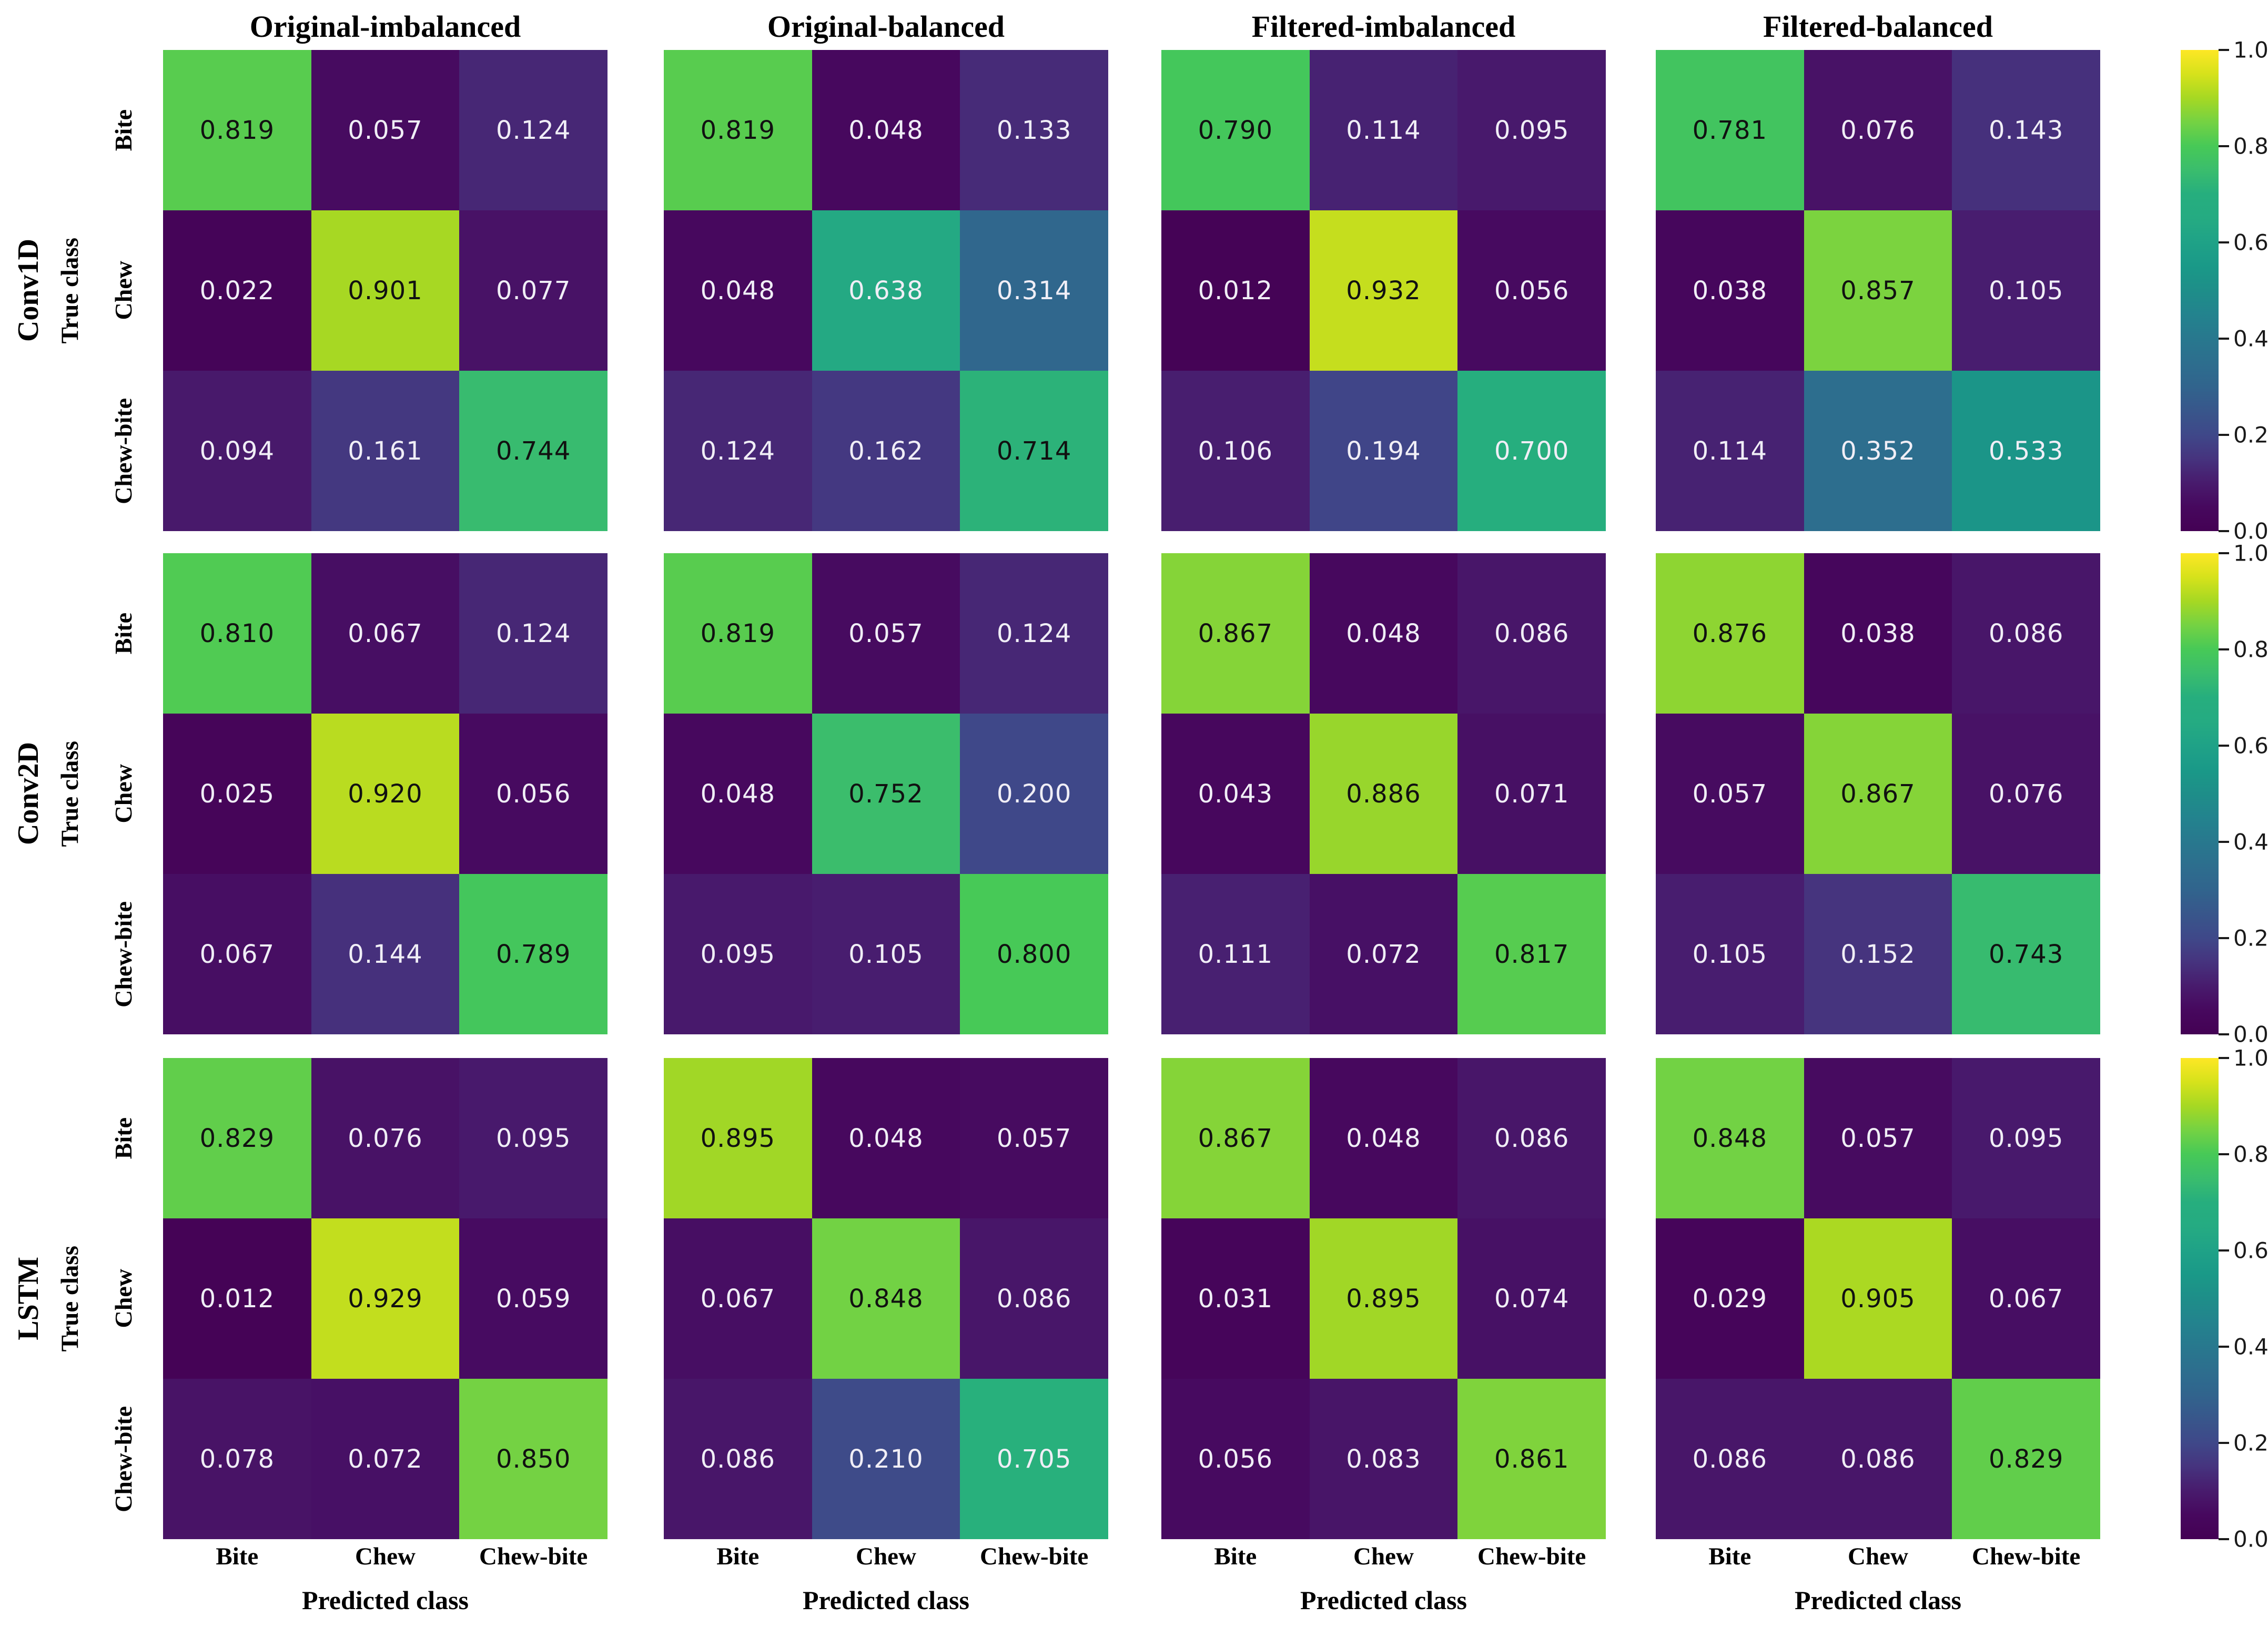 Image resolution: width=2268 pixels, height=1648 pixels. Describe the element at coordinates (1878, 26) in the screenshot. I see `column-title-filtered-balanced: Filtered-balanced` at that location.